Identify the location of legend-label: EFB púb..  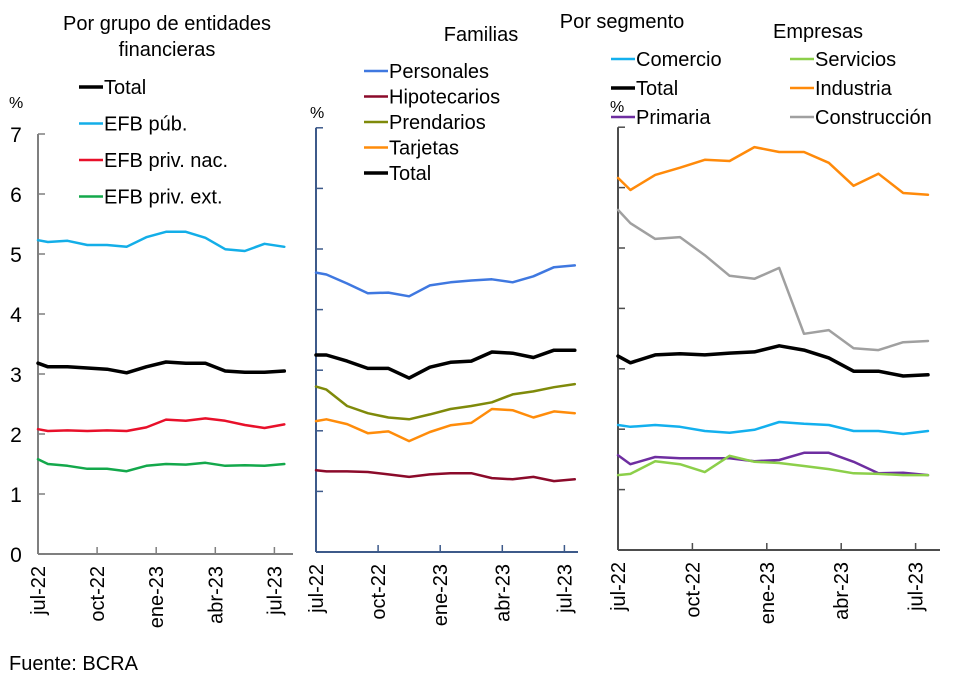
(145, 125).